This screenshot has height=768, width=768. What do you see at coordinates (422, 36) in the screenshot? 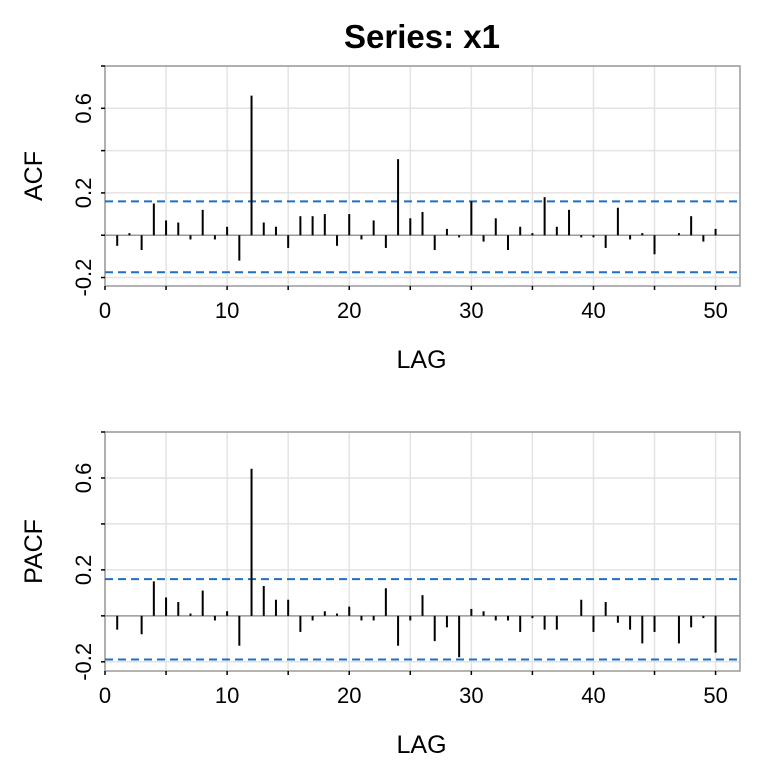
I see `chart-title: Series: x1` at bounding box center [422, 36].